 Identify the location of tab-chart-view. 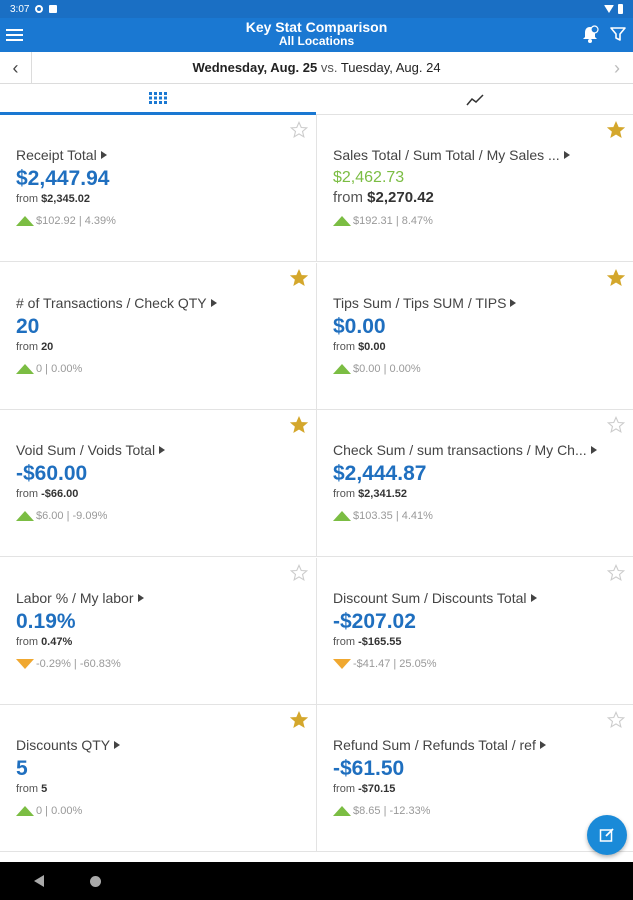
(475, 99).